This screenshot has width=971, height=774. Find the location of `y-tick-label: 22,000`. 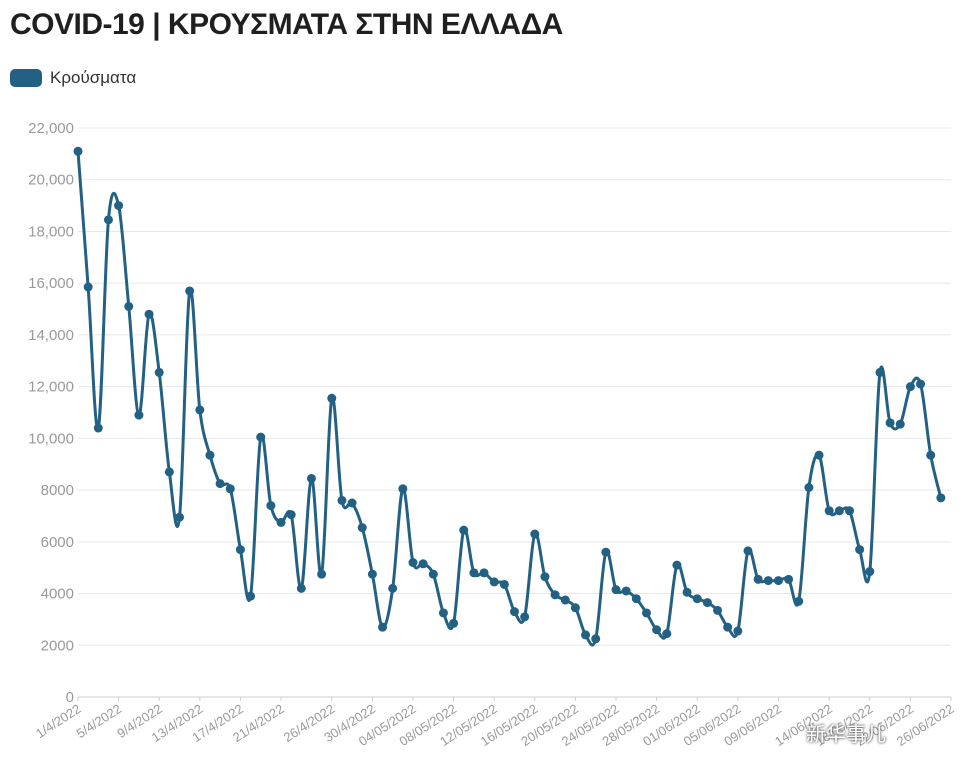

y-tick-label: 22,000 is located at coordinates (51, 128).